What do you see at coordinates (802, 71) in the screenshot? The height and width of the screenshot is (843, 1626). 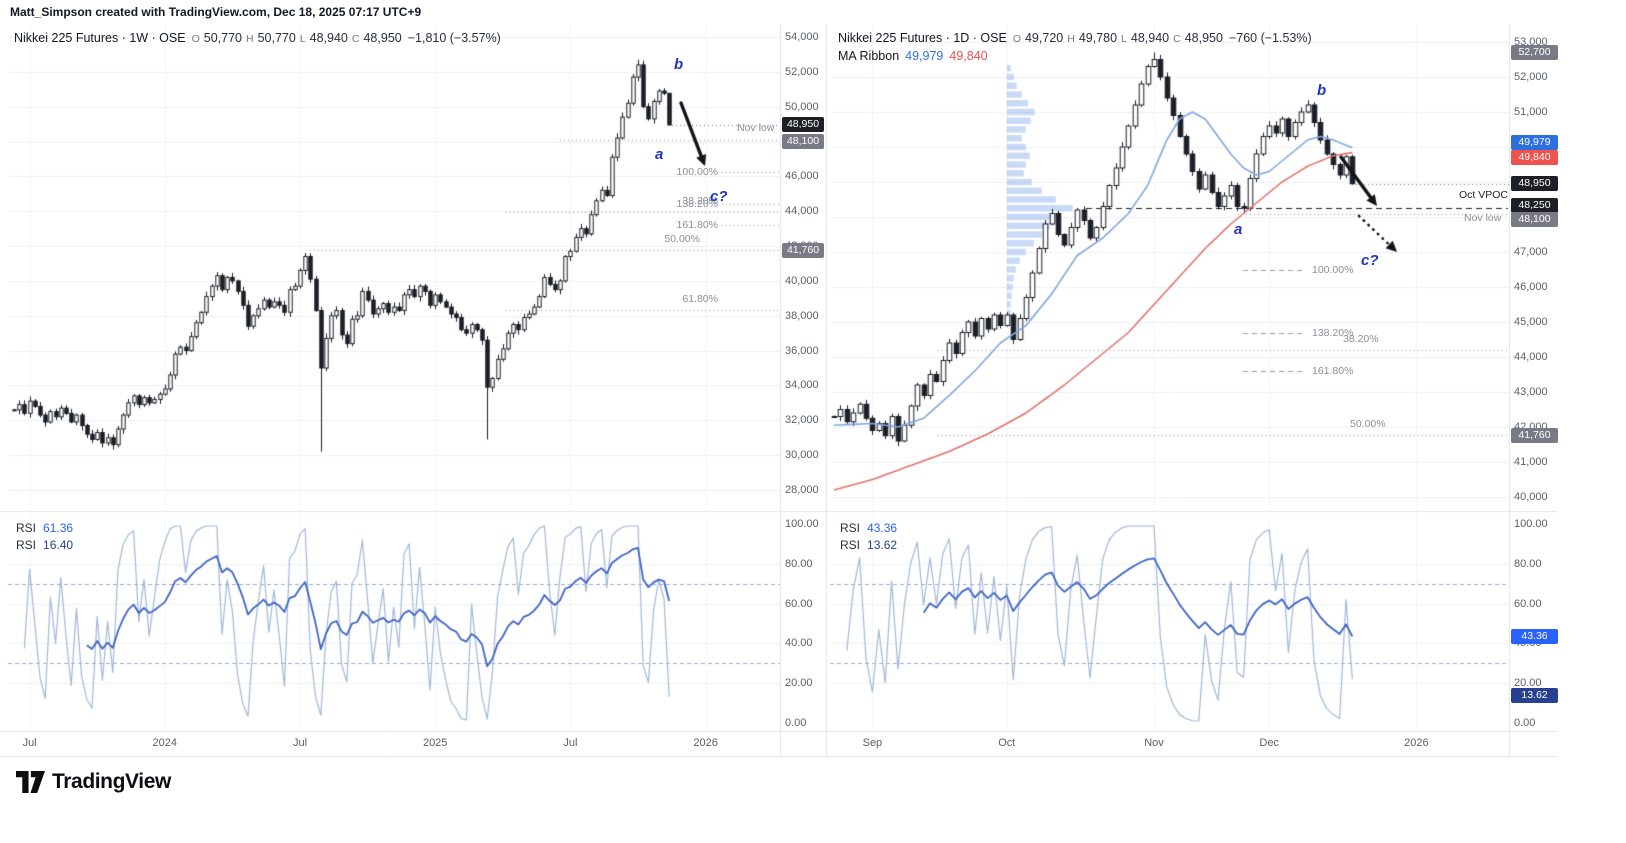 I see `price-axis-tick: 52,000` at bounding box center [802, 71].